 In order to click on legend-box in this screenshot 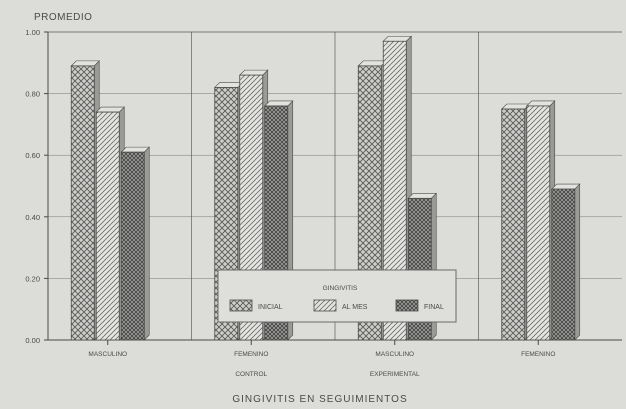, I will do `click(337, 296)`.